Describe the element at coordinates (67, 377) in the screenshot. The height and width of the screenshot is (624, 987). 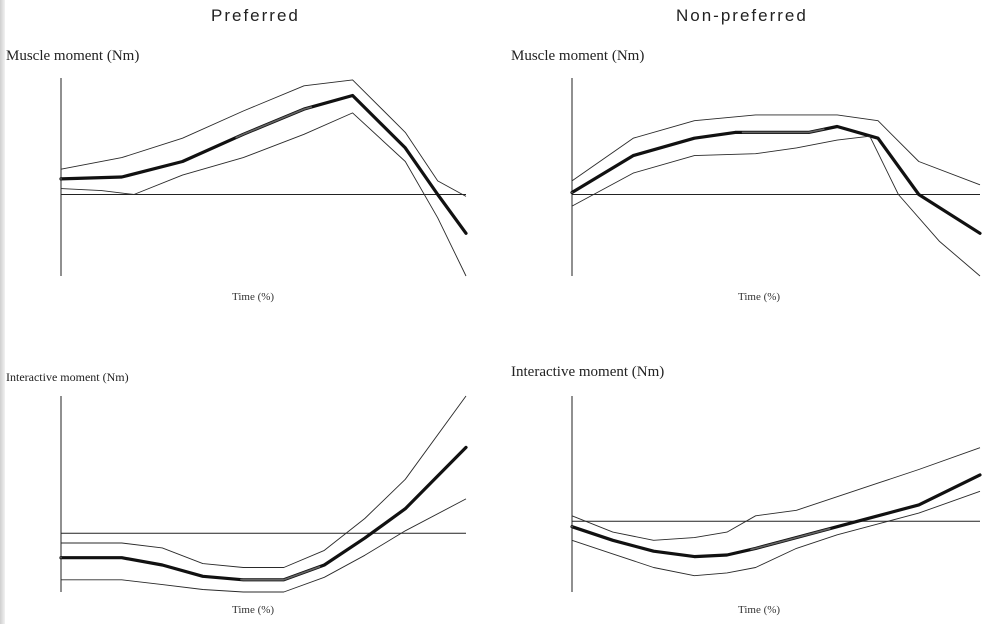
I see `panel3-ylabel: Interactive moment (Nm)` at that location.